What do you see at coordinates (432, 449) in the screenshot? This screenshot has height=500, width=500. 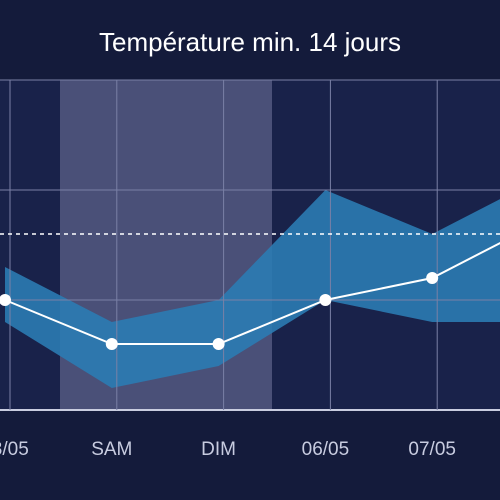 I see `x-tick-label: 07/05` at bounding box center [432, 449].